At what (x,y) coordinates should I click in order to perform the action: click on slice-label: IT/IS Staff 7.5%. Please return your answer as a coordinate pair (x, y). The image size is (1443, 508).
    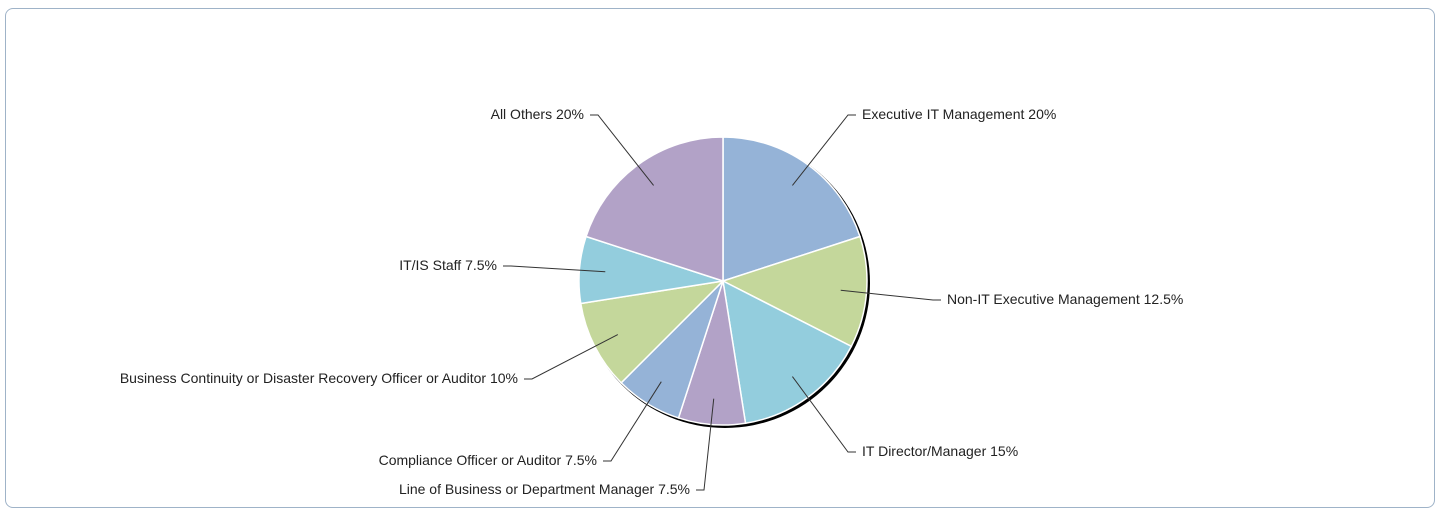
    Looking at the image, I should click on (448, 265).